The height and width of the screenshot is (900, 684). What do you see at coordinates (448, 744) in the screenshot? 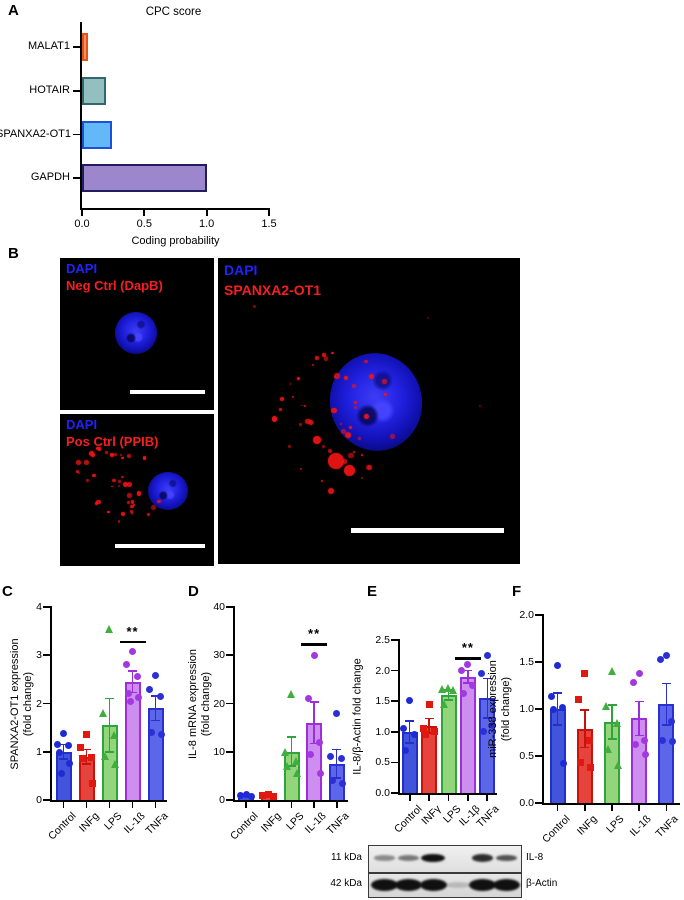
I see `bar-LPS` at bounding box center [448, 744].